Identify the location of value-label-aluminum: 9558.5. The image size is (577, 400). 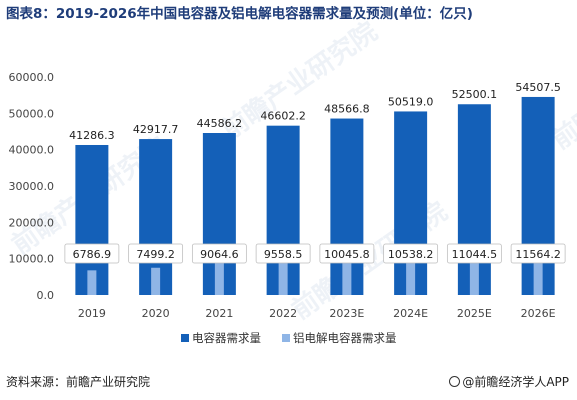
(283, 254).